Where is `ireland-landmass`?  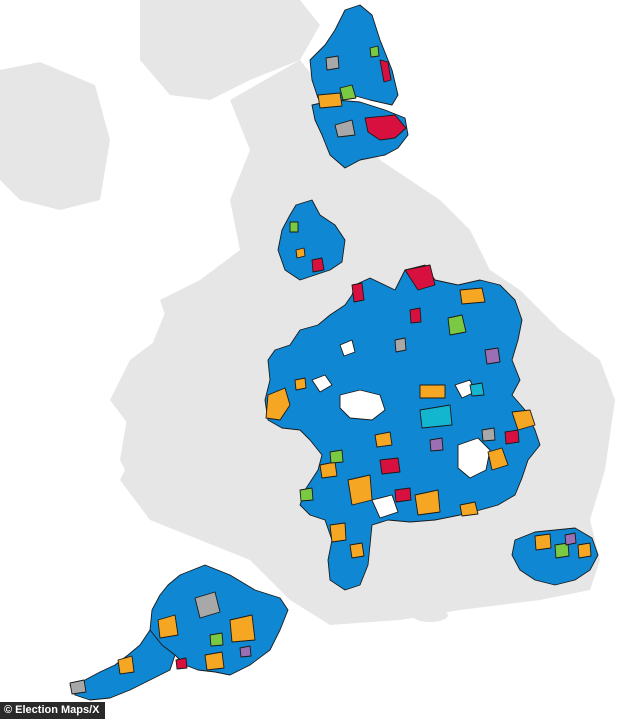
ireland-landmass is located at coordinates (55, 136).